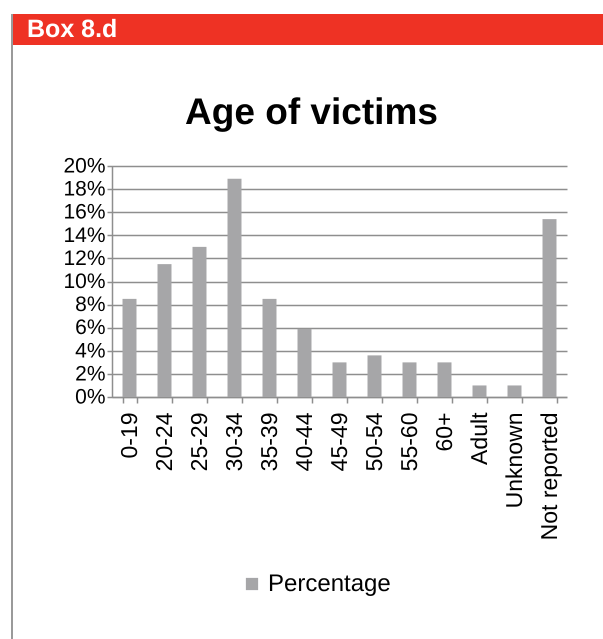  What do you see at coordinates (549, 476) in the screenshot?
I see `x-tick-label: Not reported` at bounding box center [549, 476].